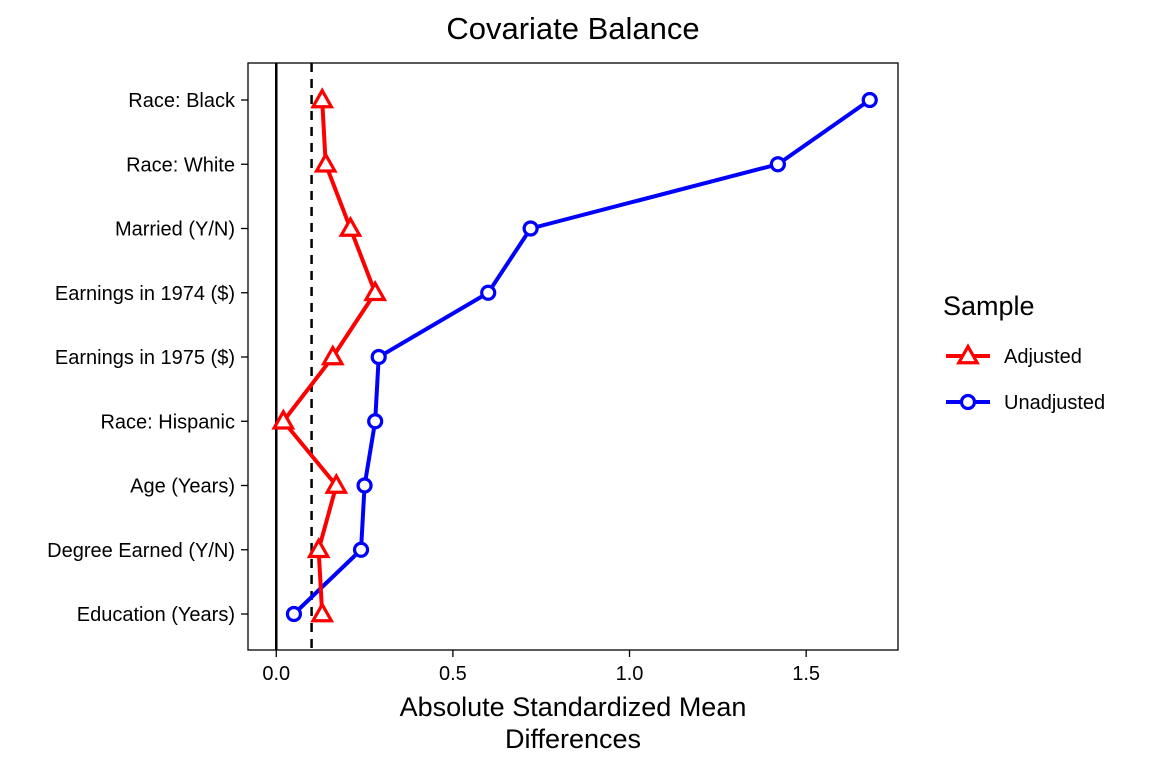  I want to click on unadjusted-point-married-y-n, so click(530, 228).